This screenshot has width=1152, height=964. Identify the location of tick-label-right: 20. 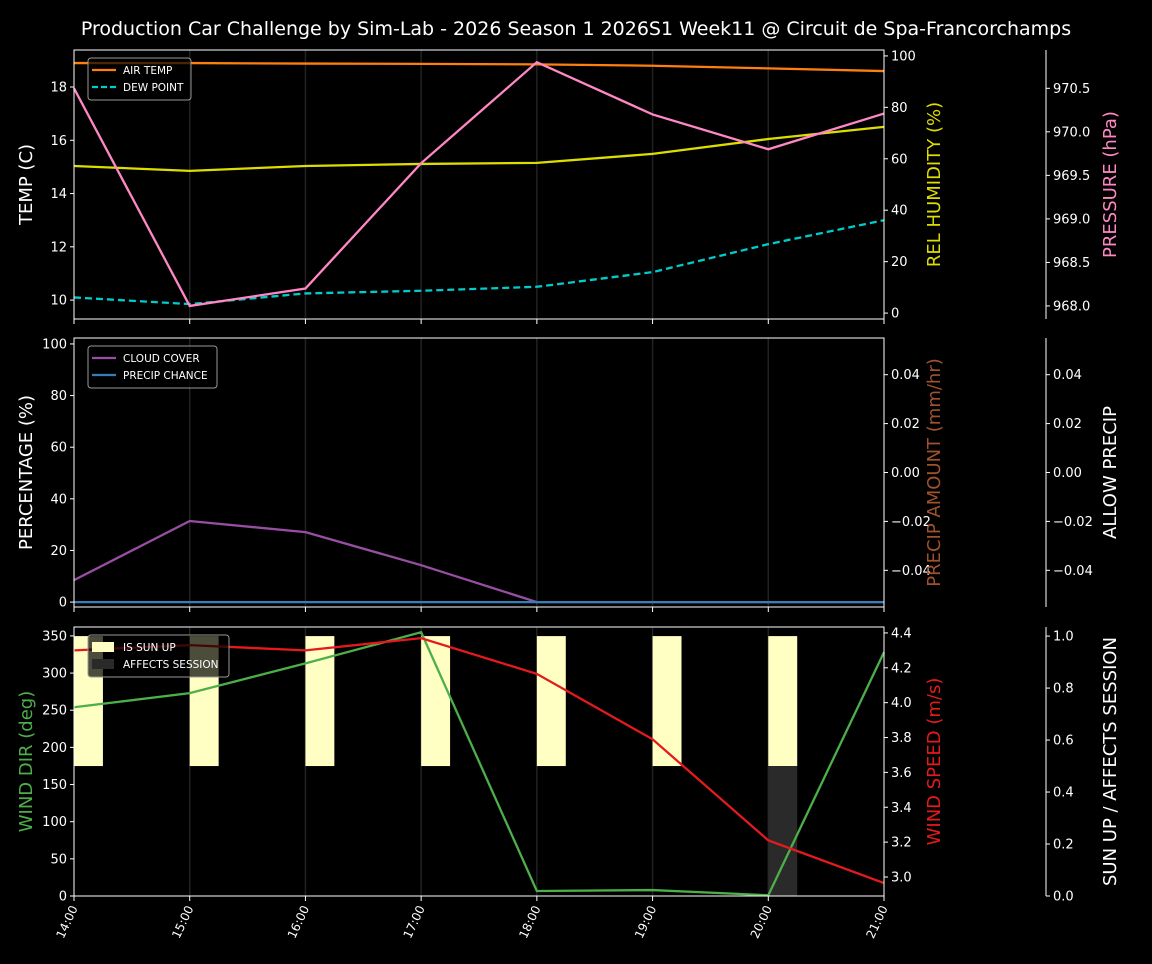
(899, 262).